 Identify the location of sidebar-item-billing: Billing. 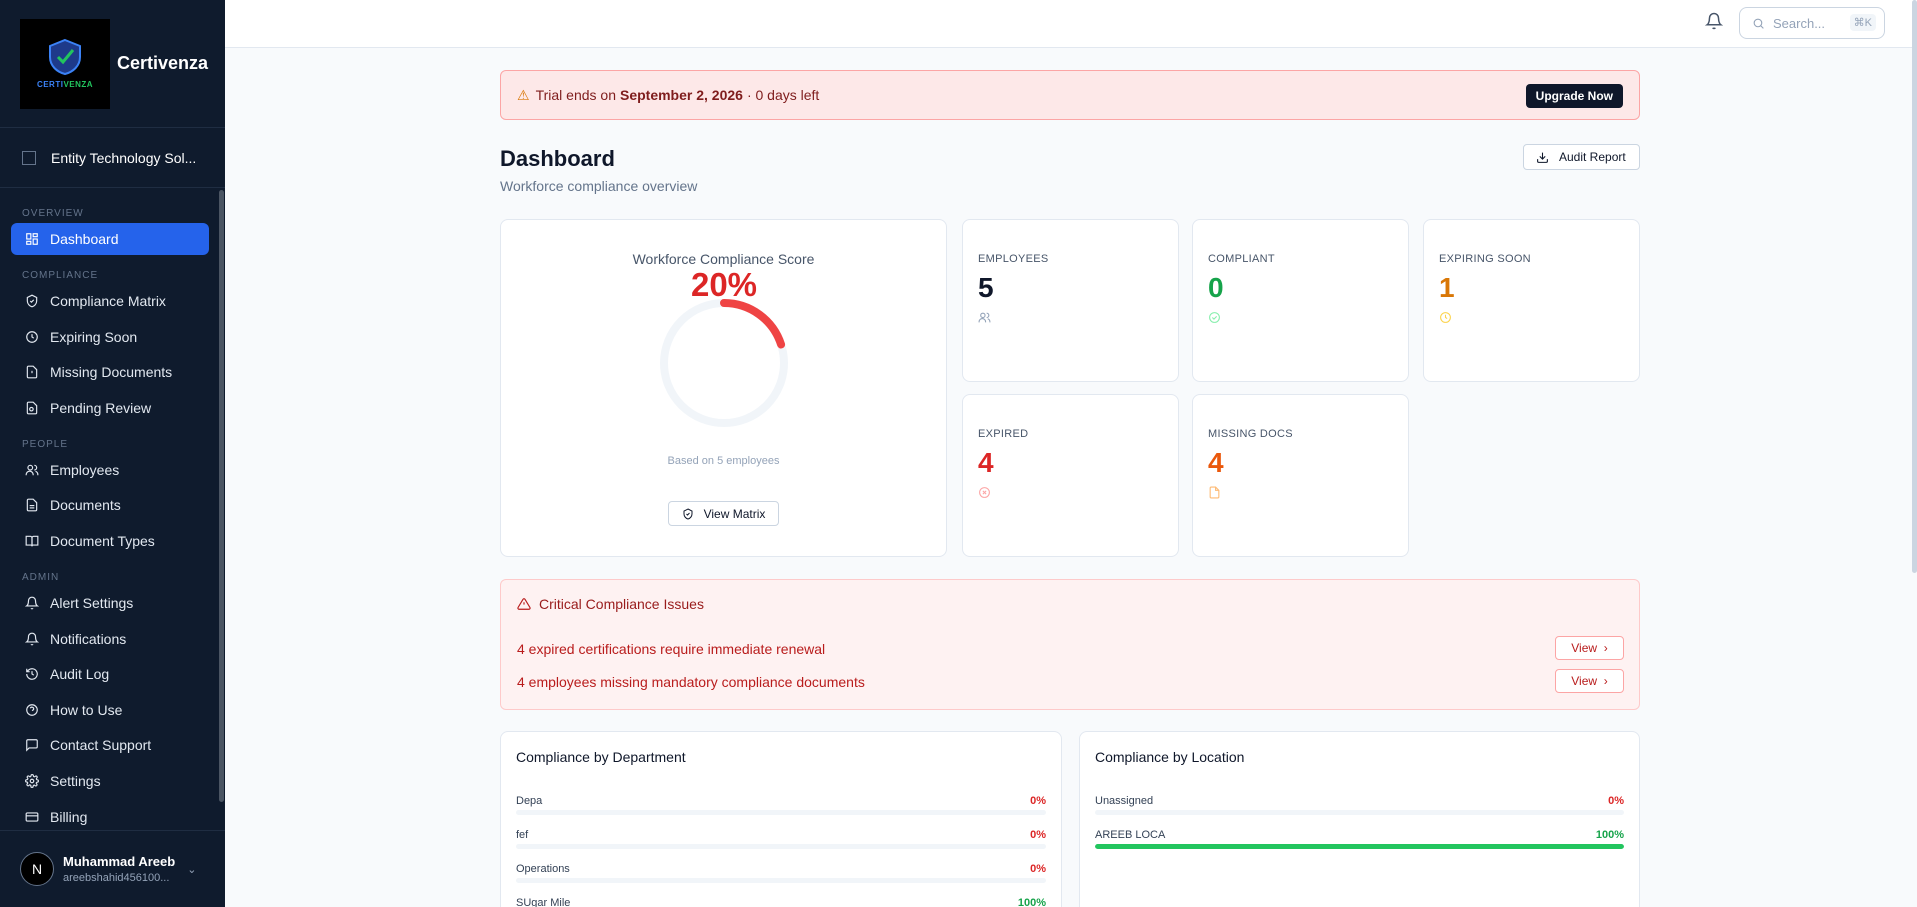
(110, 814).